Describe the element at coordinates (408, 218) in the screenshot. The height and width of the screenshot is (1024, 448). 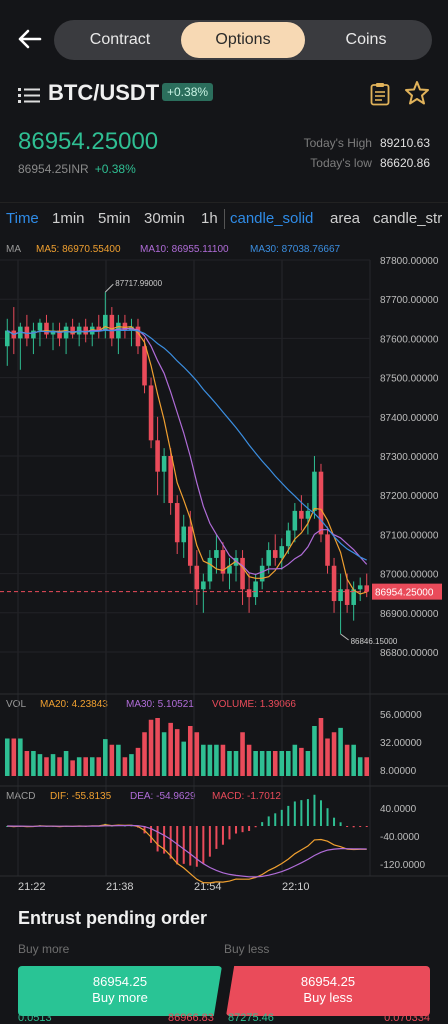
I see `style-candle-stroke: candle_str` at that location.